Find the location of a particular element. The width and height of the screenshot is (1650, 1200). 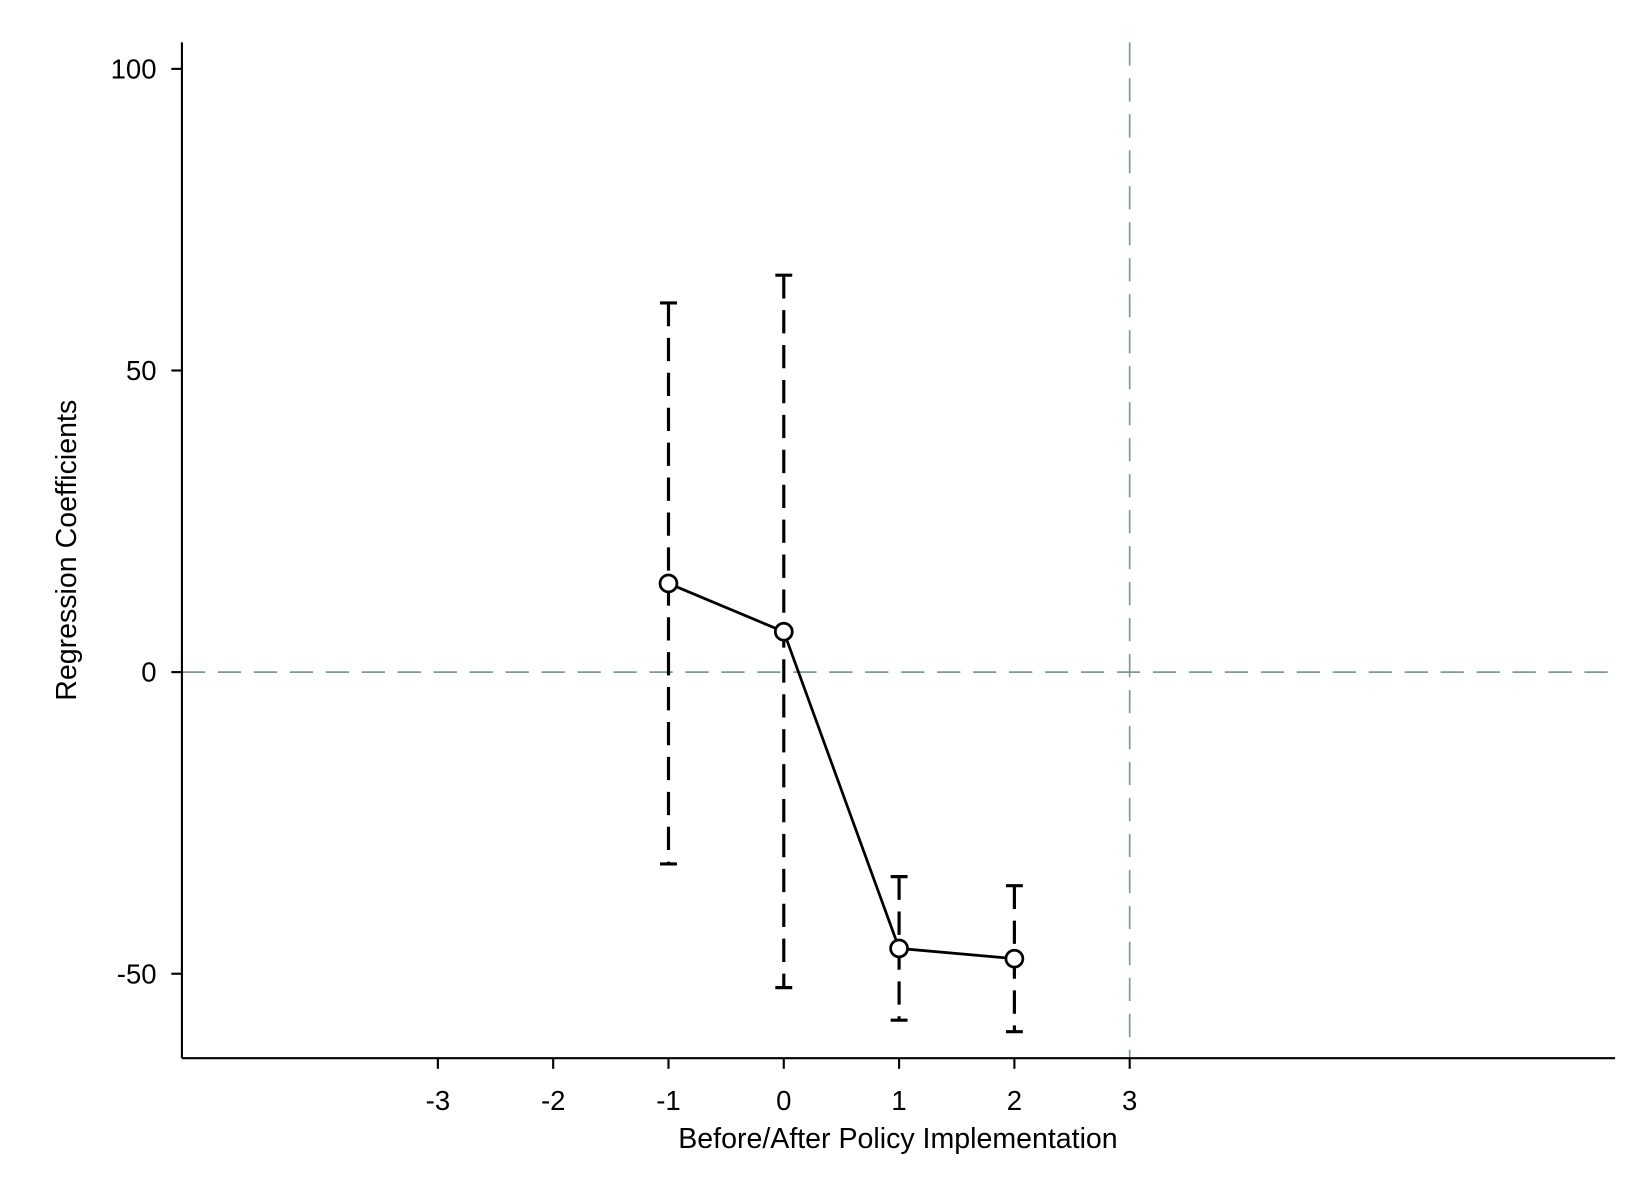

y-tick-label: -50 is located at coordinates (137, 973).